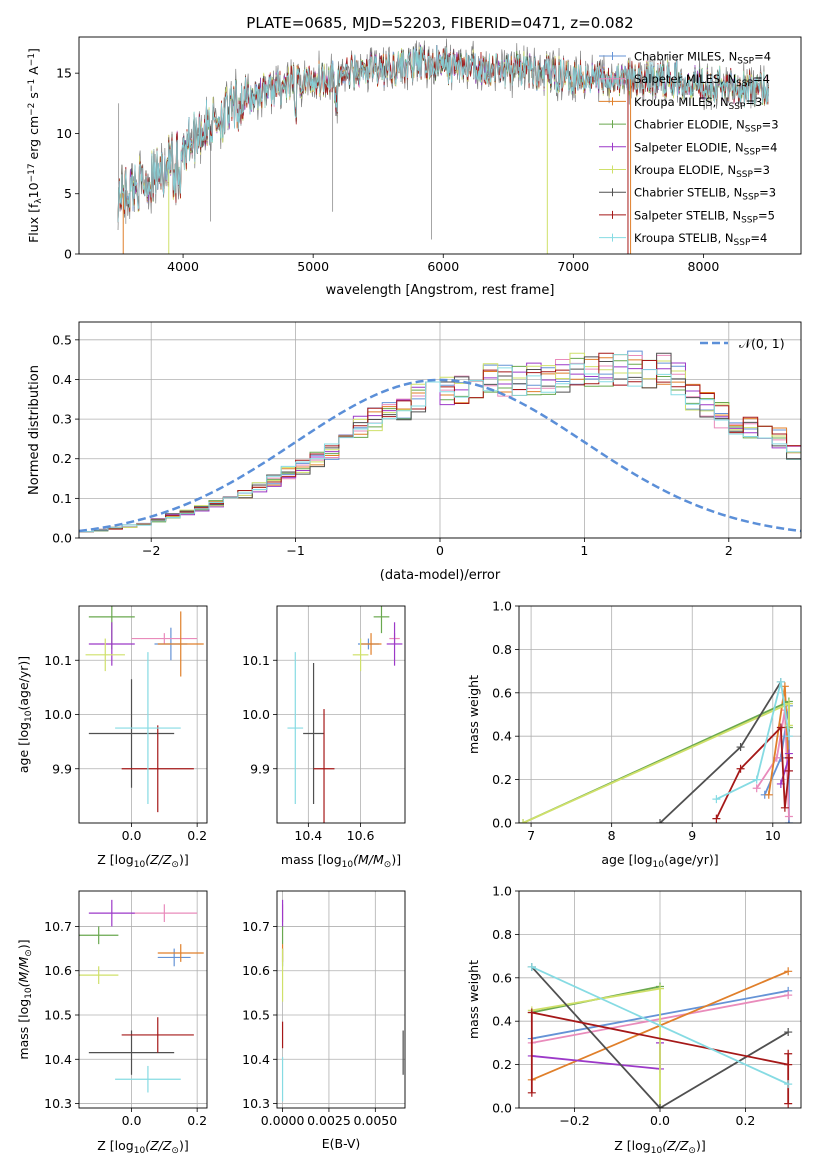  What do you see at coordinates (440, 455) in the screenshot?
I see `gaussian-curve` at bounding box center [440, 455].